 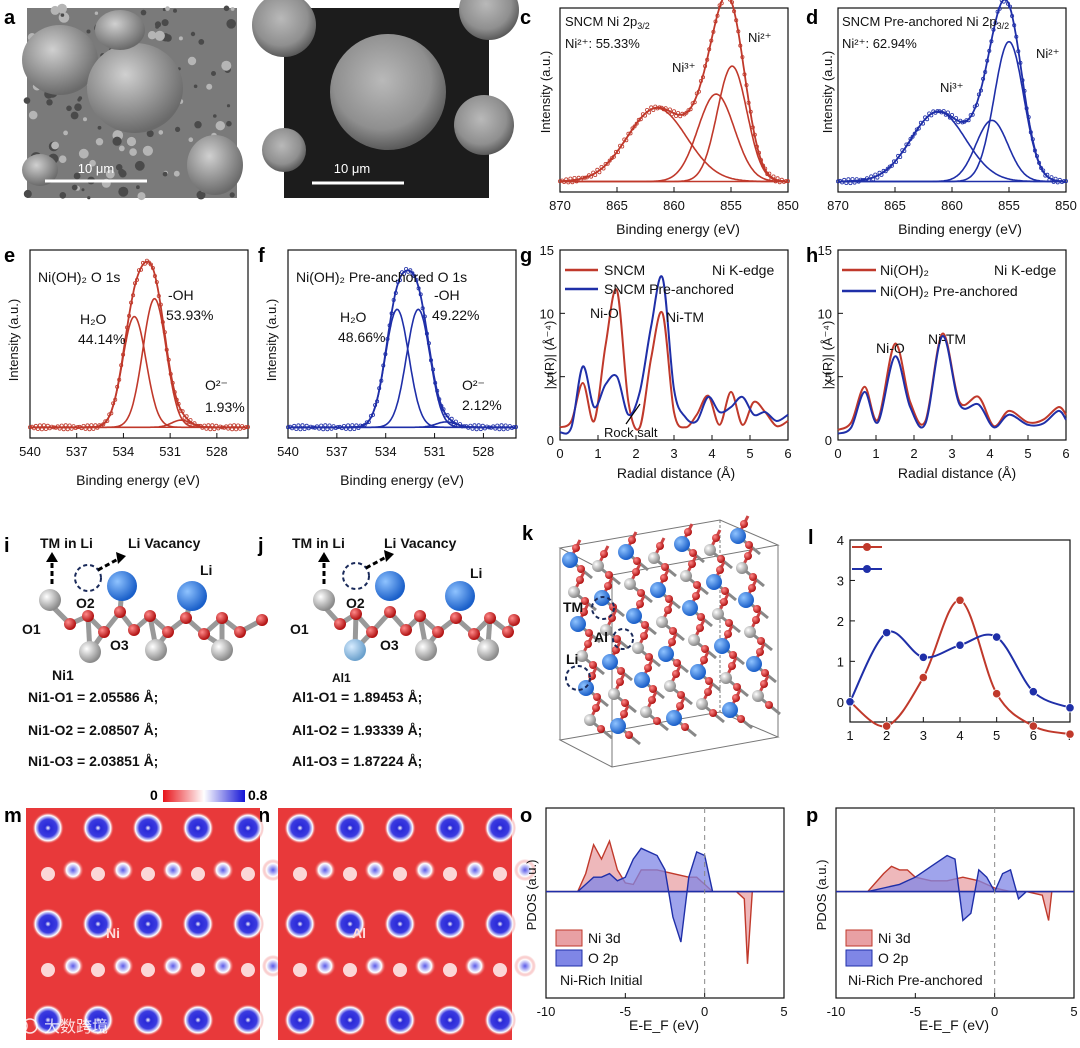 What do you see at coordinates (607, 22) in the screenshot?
I see `panel-c-title: SNCM Ni 2p3/2` at bounding box center [607, 22].